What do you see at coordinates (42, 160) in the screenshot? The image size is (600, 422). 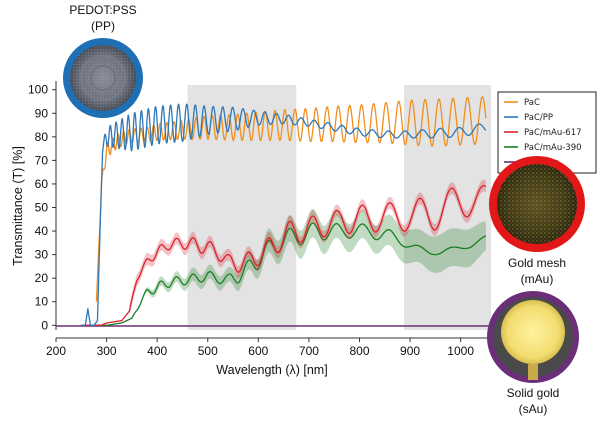 I see `y-tick-label: 70` at bounding box center [42, 160].